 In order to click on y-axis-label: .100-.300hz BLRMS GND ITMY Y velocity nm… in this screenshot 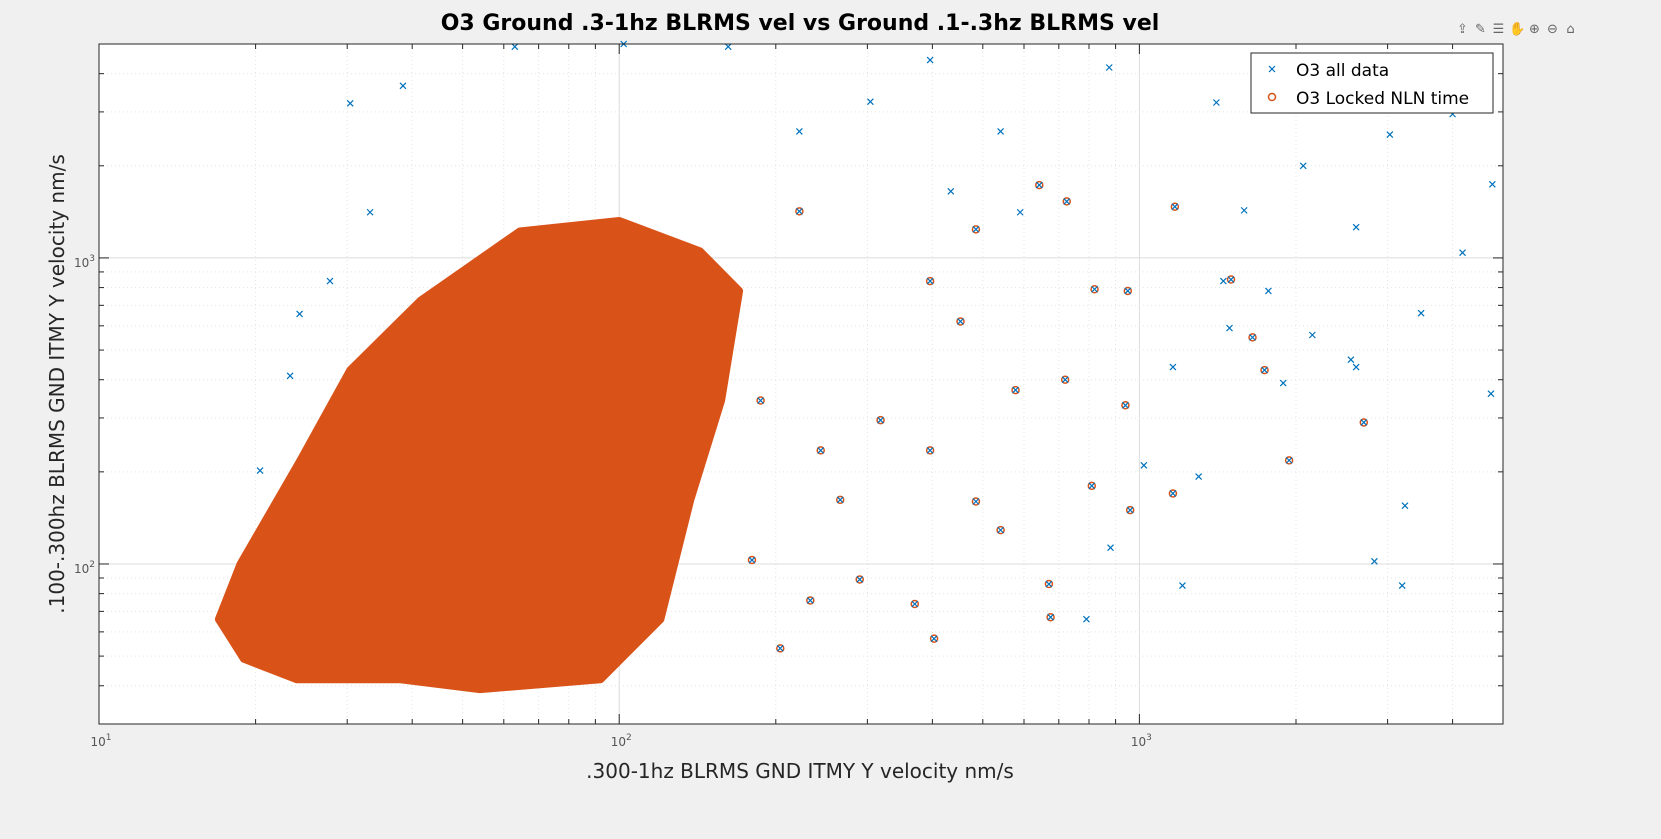, I will do `click(57, 383)`.